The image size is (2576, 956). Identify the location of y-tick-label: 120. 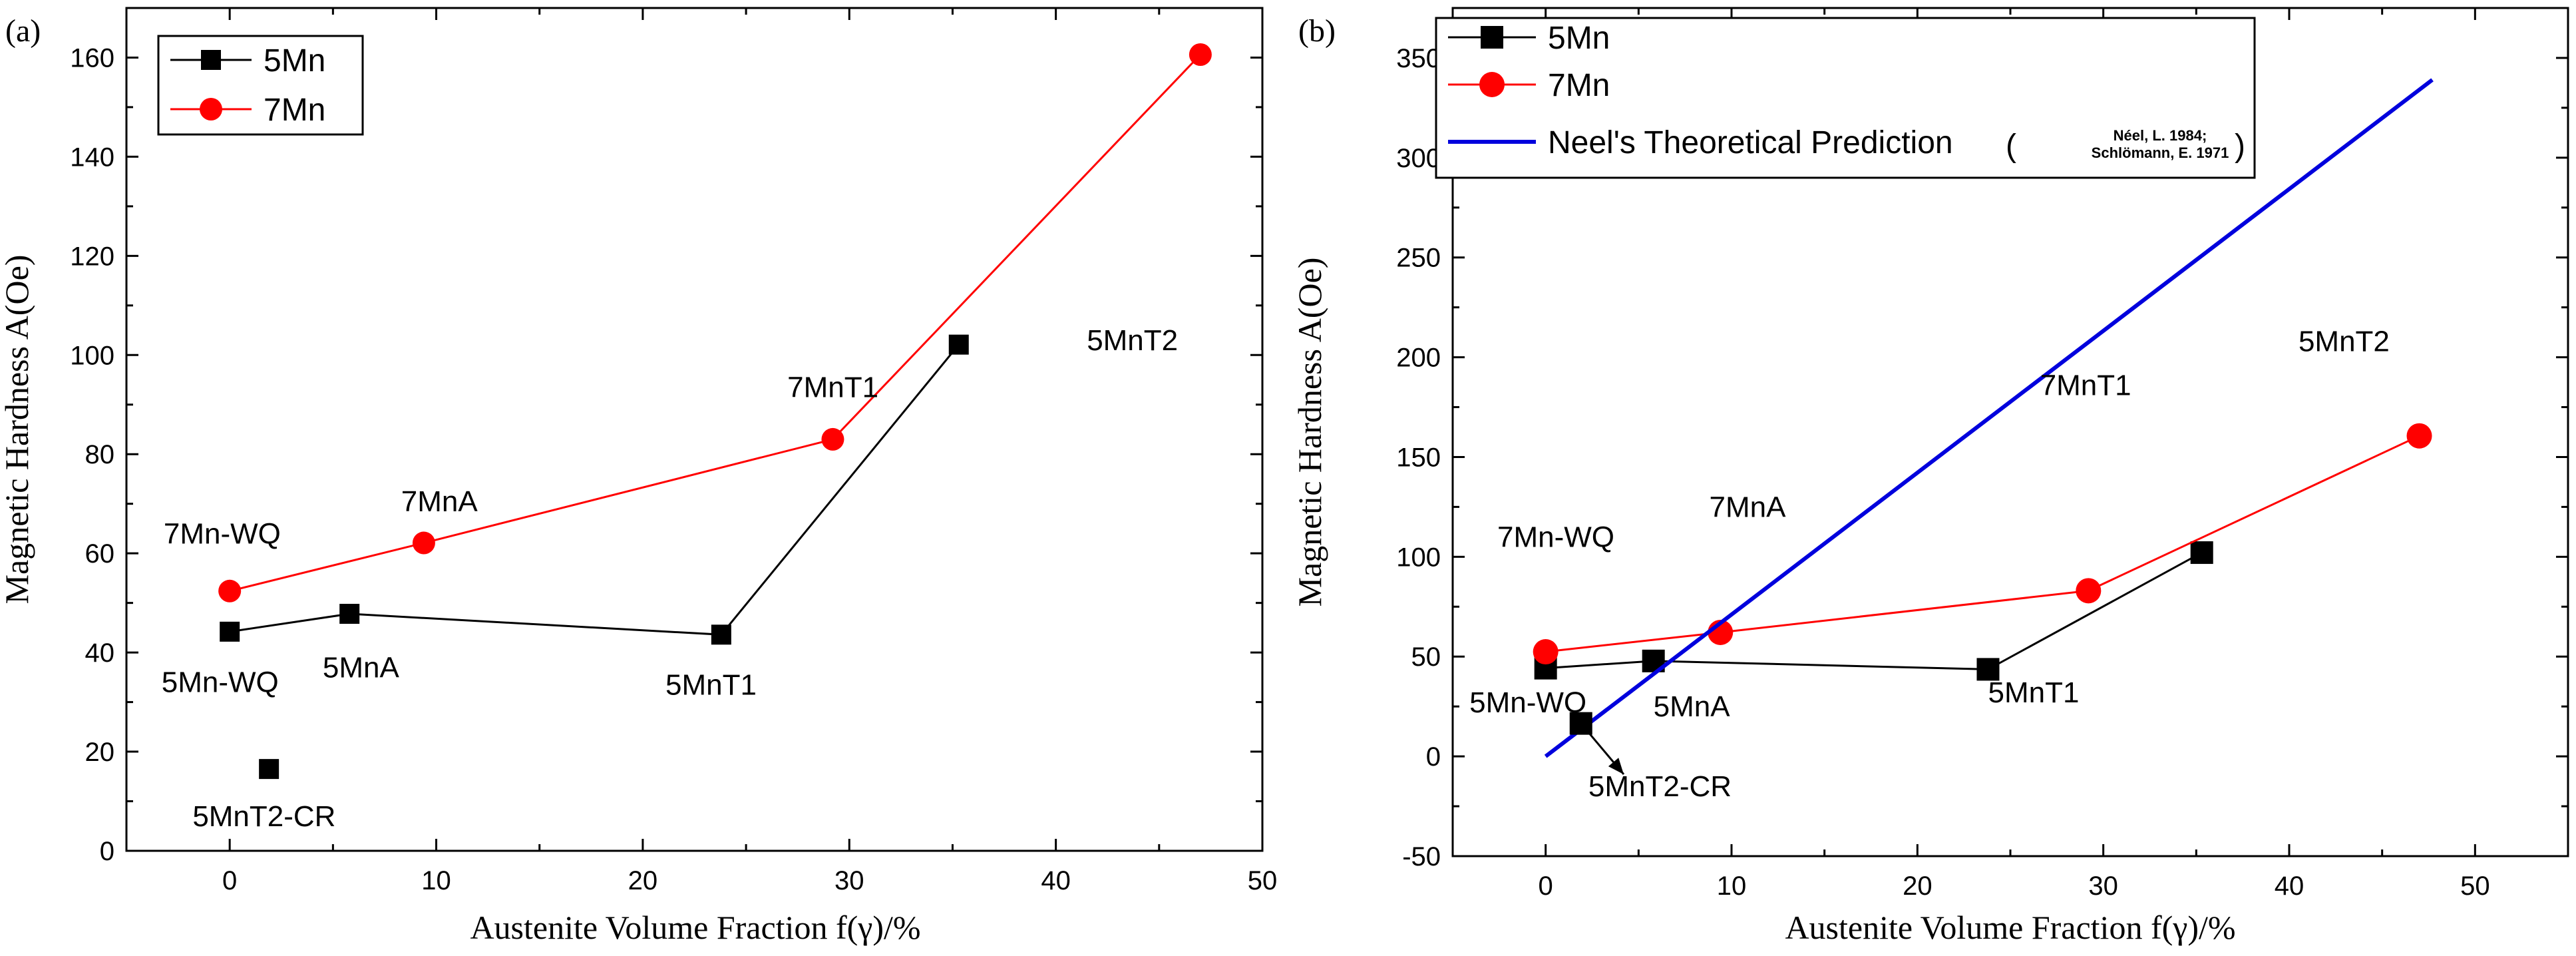
(92, 256).